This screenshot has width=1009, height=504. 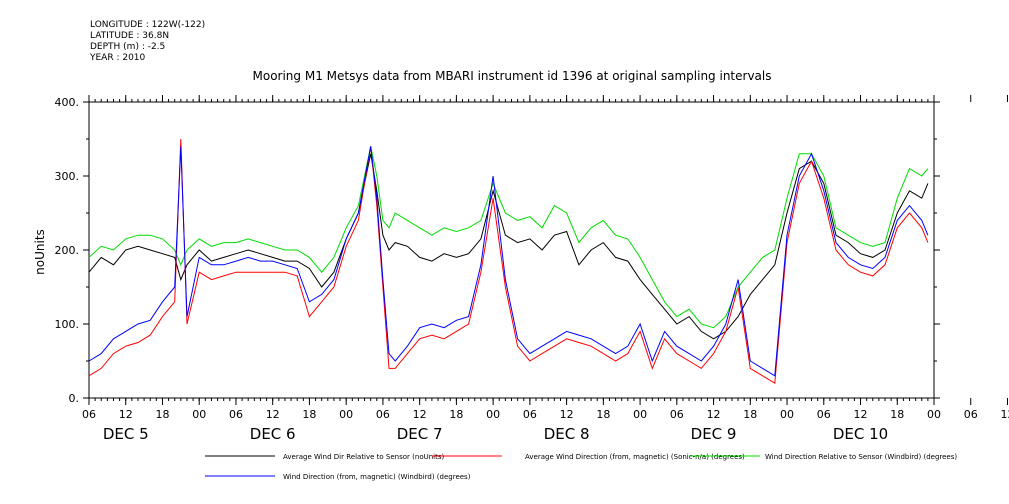 I want to click on meta-year: YEAR : 2010, so click(x=118, y=58).